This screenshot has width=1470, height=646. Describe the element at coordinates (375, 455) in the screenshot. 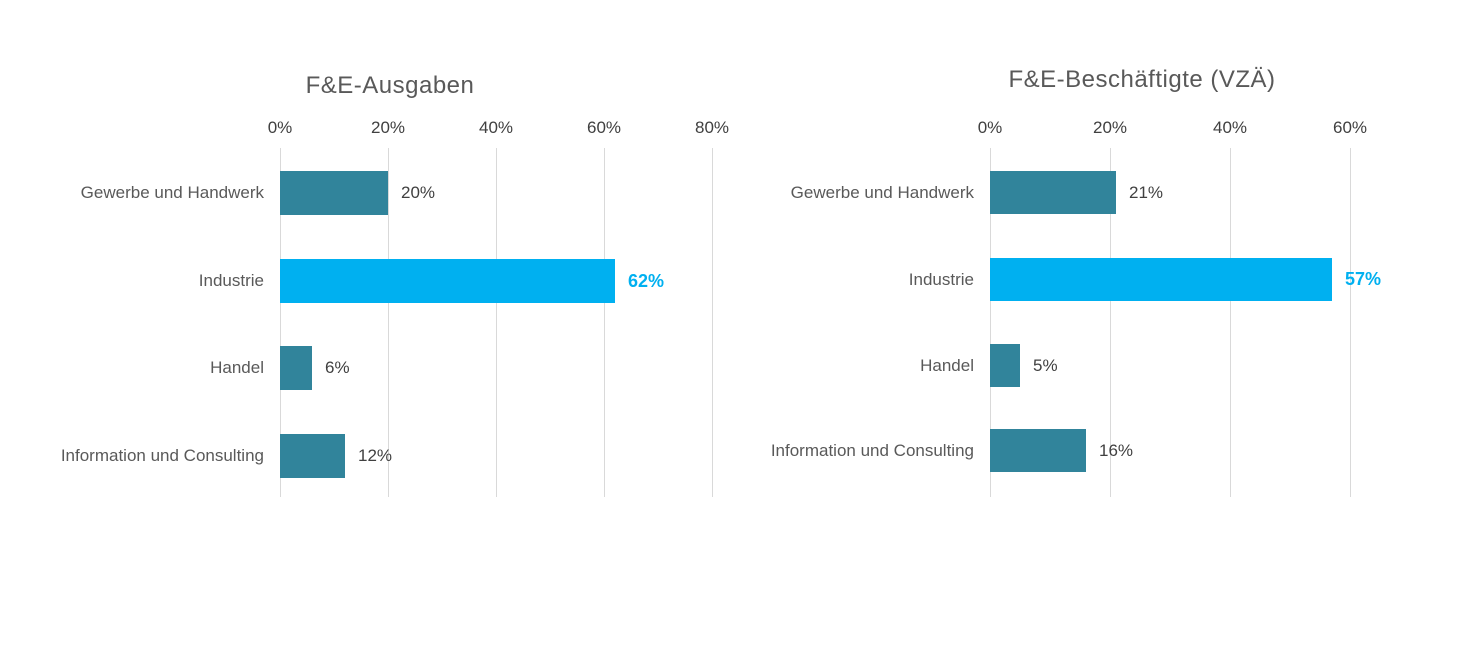

I see `value-label: 12%` at that location.